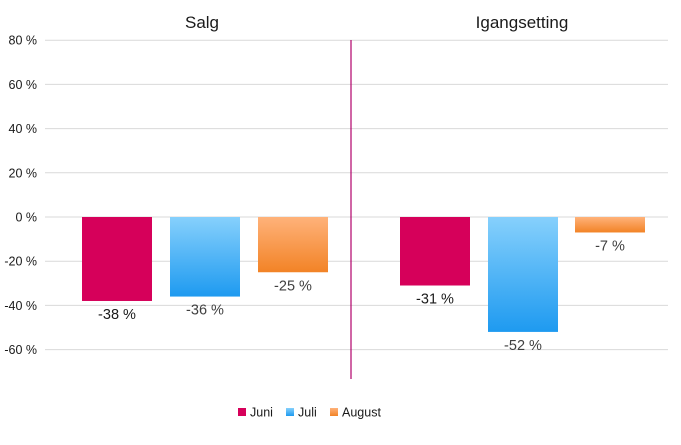 This screenshot has height=445, width=681. I want to click on data-label: -31 %, so click(435, 300).